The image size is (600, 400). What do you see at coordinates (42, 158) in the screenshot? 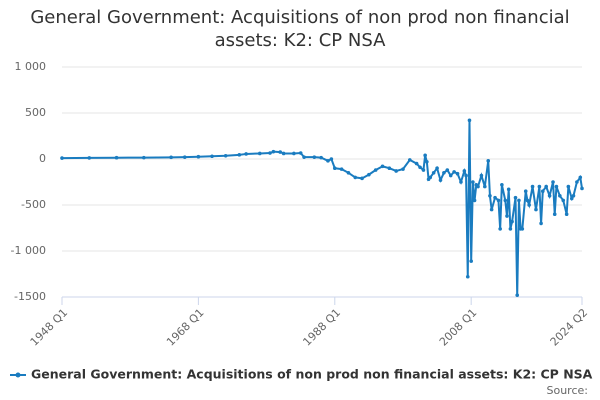
I see `y-tick-label: 0` at bounding box center [42, 158].